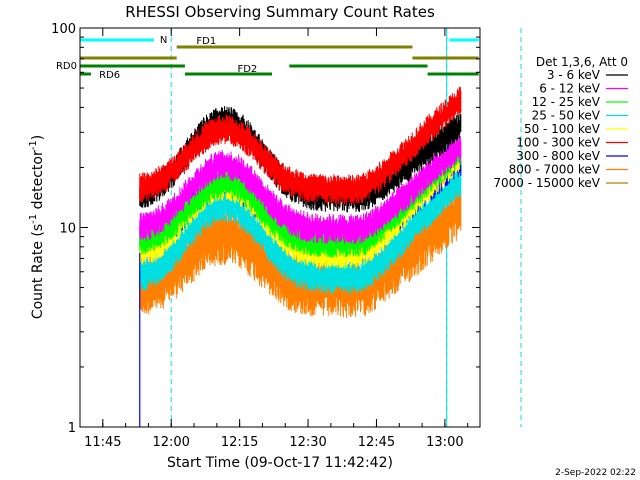  What do you see at coordinates (280, 463) in the screenshot?
I see `x-axis-label: Start Time (09-Oct-17 11:42:42)` at bounding box center [280, 463].